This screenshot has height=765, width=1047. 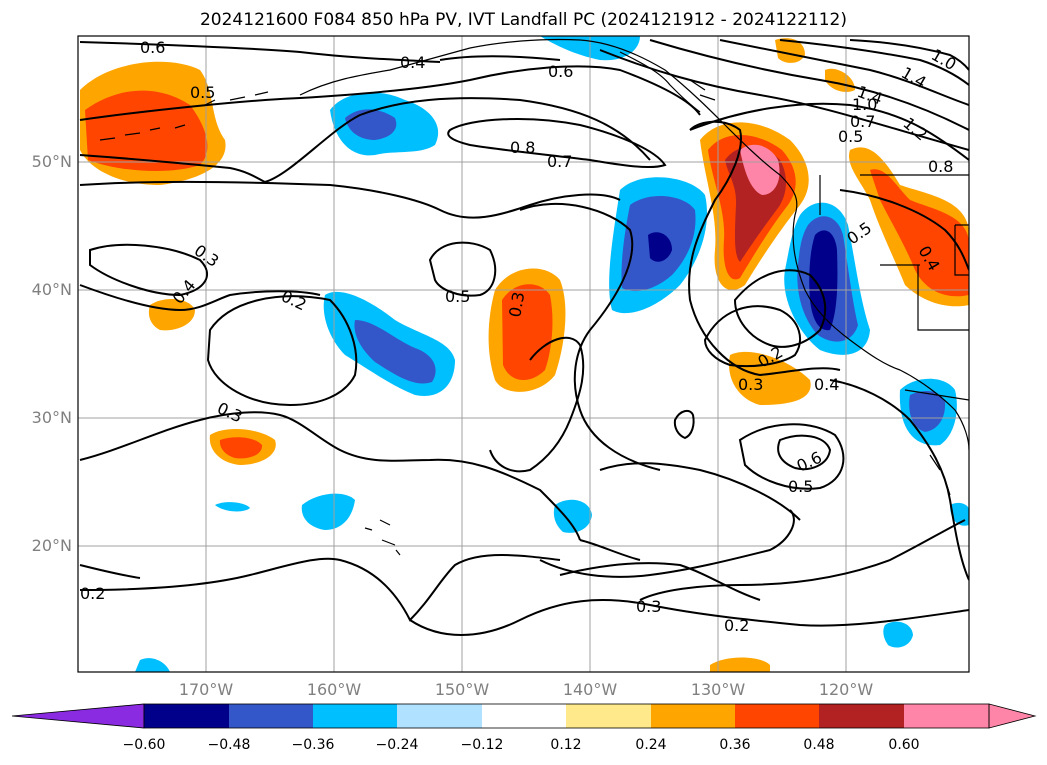 What do you see at coordinates (590, 689) in the screenshot?
I see `lon-label: 140°W` at bounding box center [590, 689].